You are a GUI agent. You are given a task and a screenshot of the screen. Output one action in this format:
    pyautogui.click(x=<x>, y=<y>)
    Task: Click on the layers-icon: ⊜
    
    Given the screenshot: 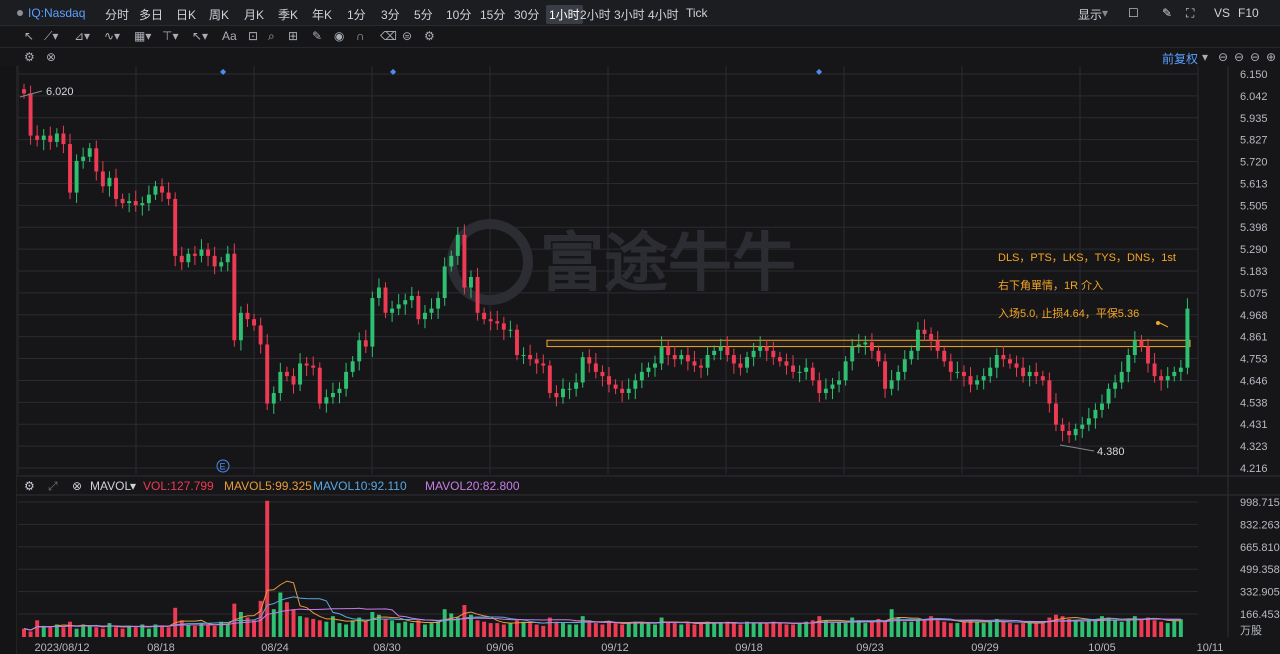 What is the action you would take?
    pyautogui.click(x=407, y=36)
    